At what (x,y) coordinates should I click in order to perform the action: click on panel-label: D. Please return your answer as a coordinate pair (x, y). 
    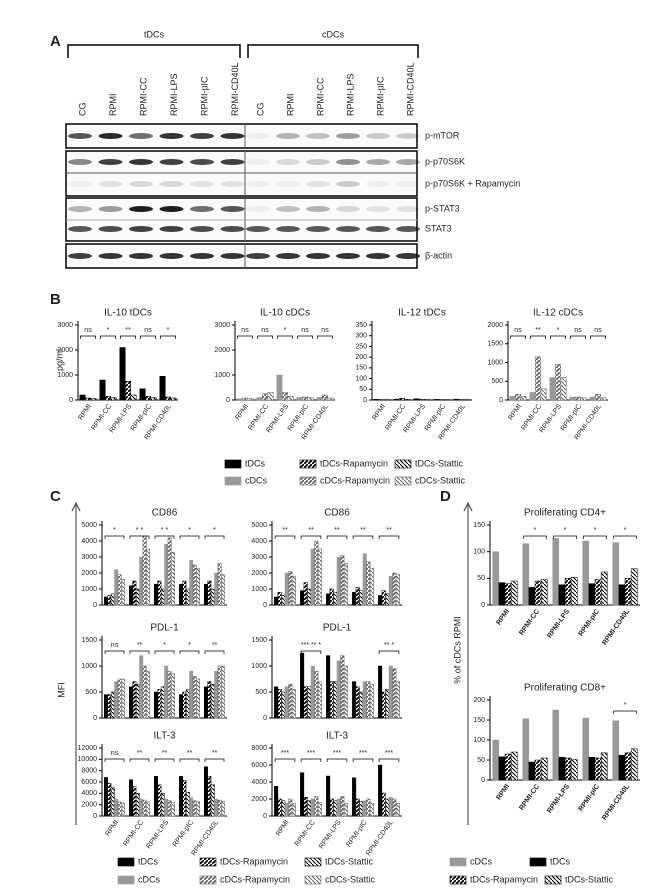
    Looking at the image, I should click on (445, 496).